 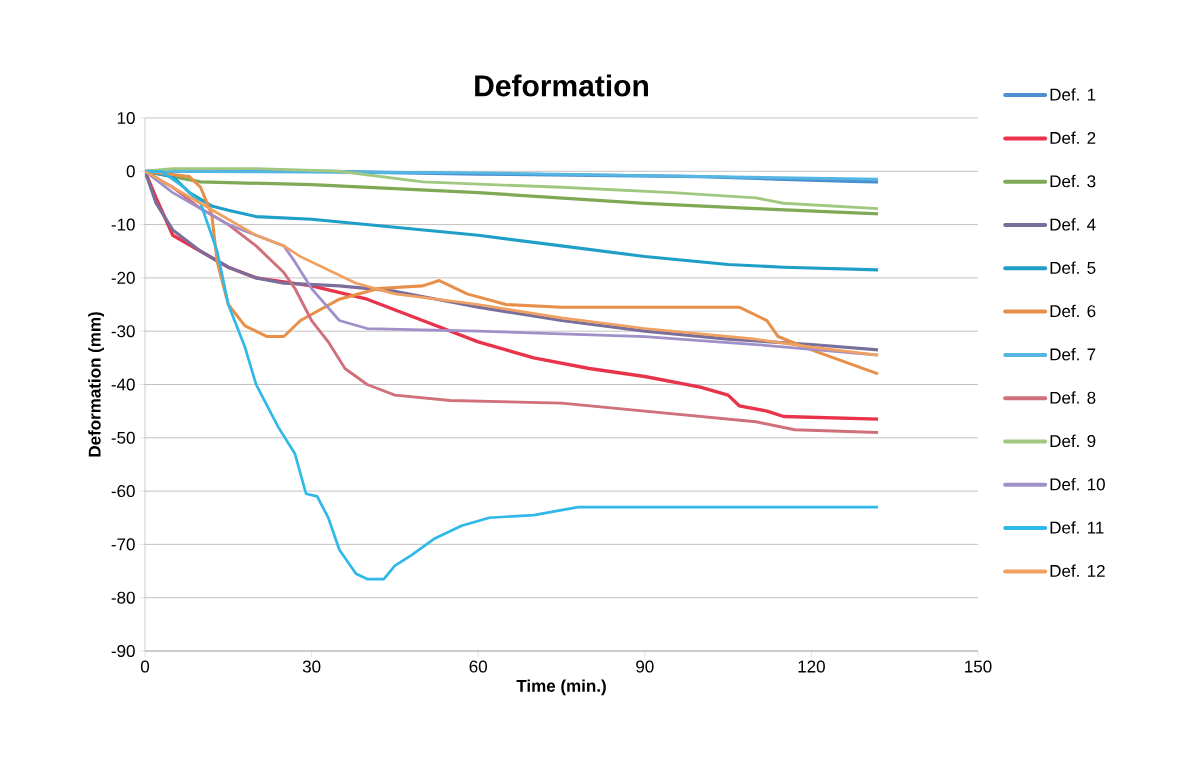 What do you see at coordinates (811, 666) in the screenshot?
I see `x-tick-label: 120` at bounding box center [811, 666].